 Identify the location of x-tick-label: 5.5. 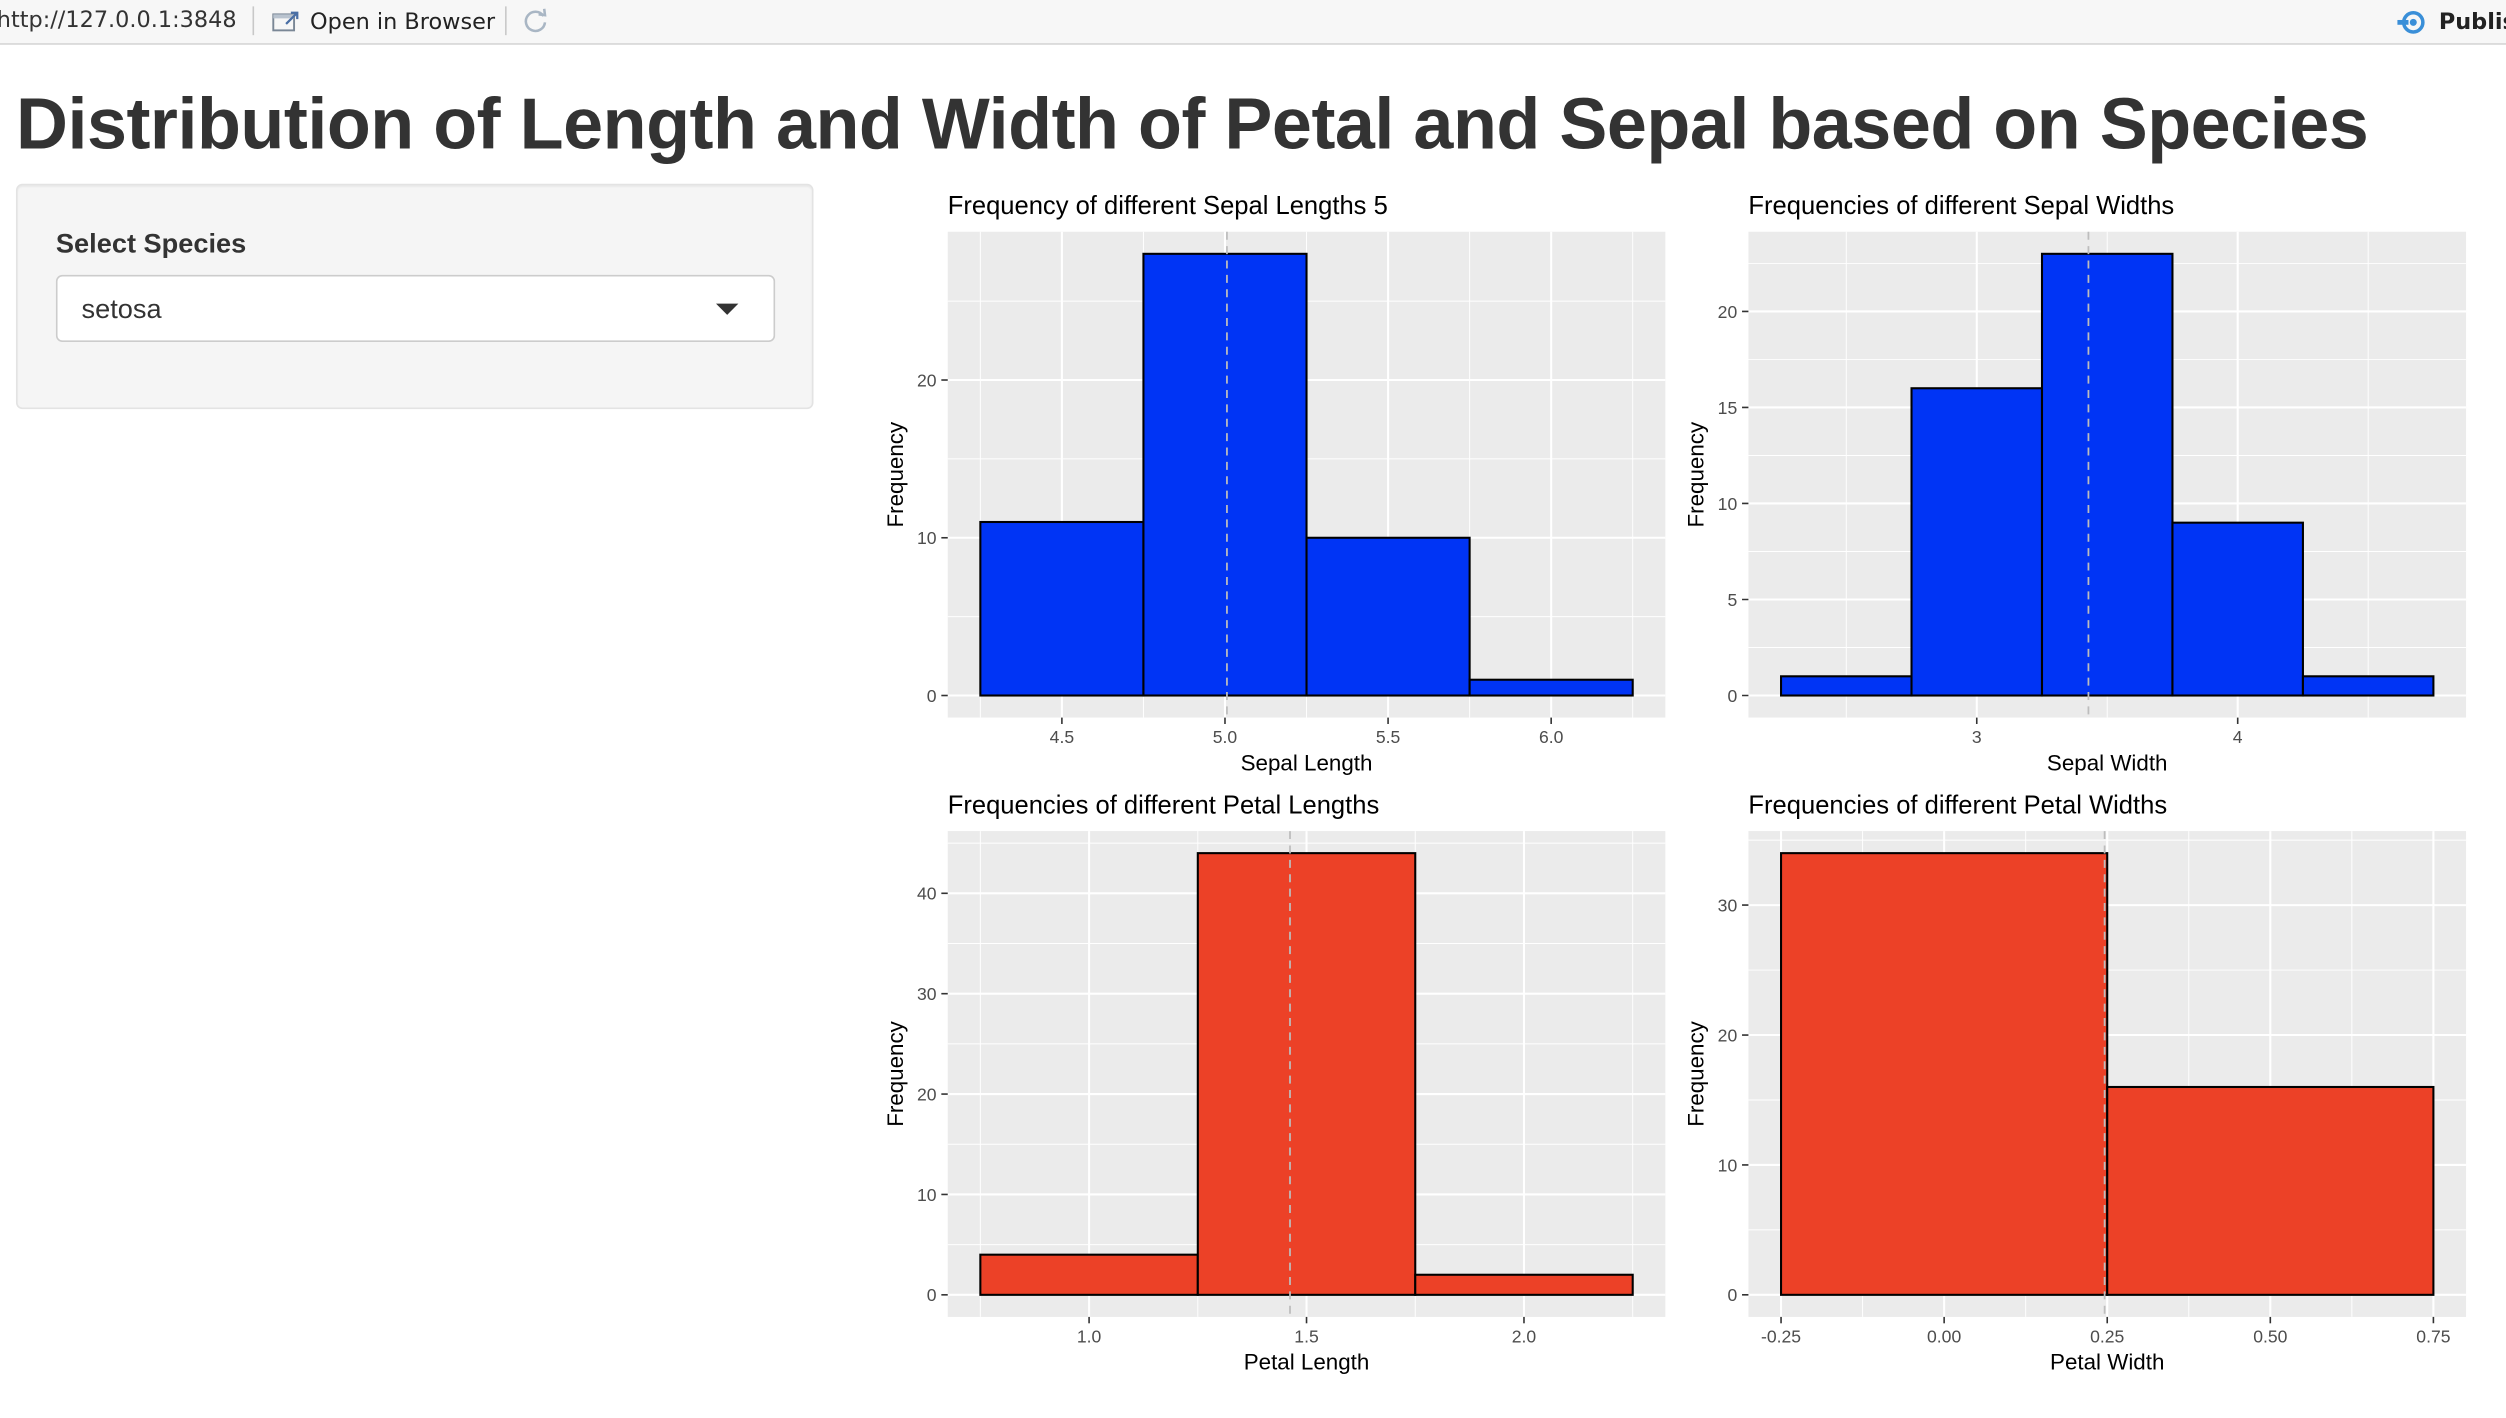
(1388, 737).